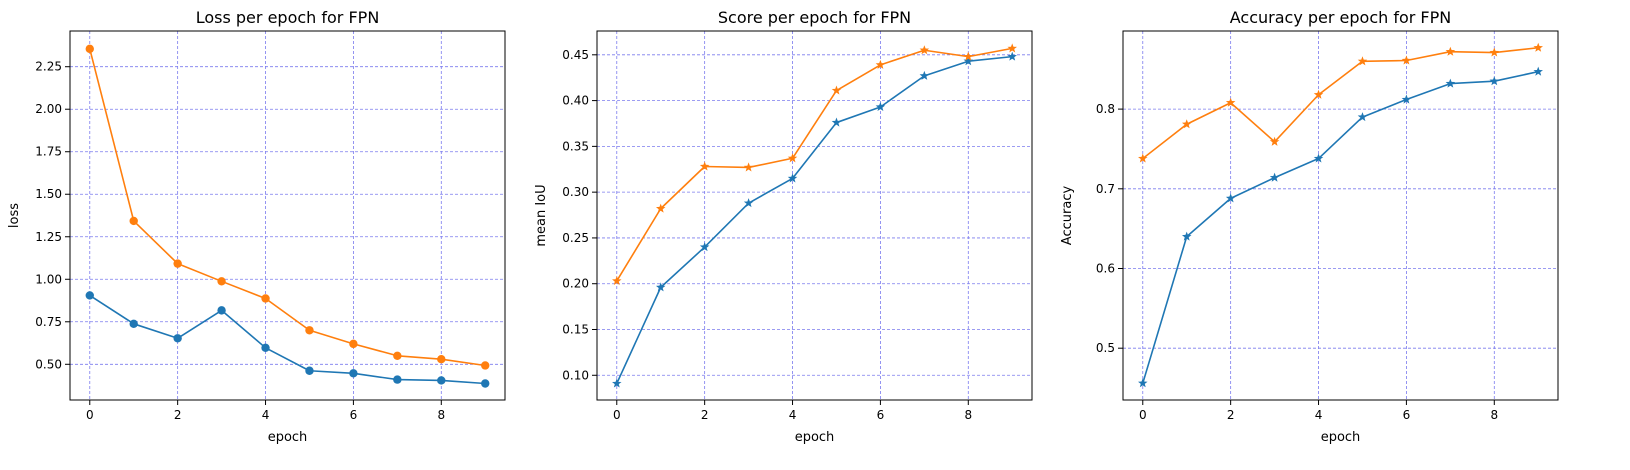 This screenshot has height=470, width=1630. I want to click on y-tick-label: 1.50, so click(48, 194).